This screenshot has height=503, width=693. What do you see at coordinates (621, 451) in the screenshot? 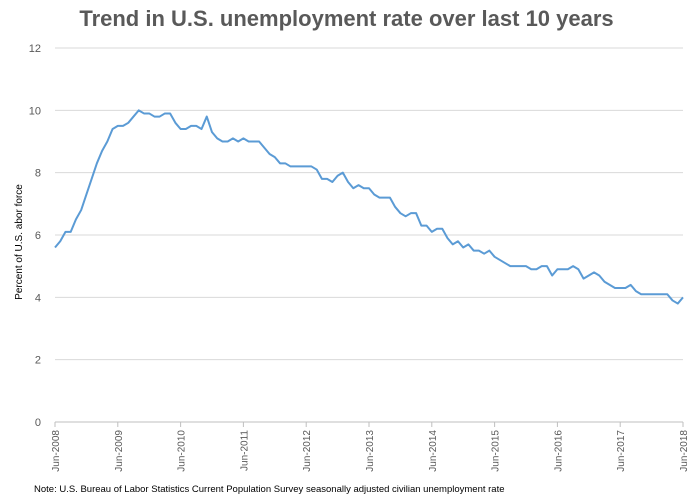
I see `x-tick-label: Jun-2017` at bounding box center [621, 451].